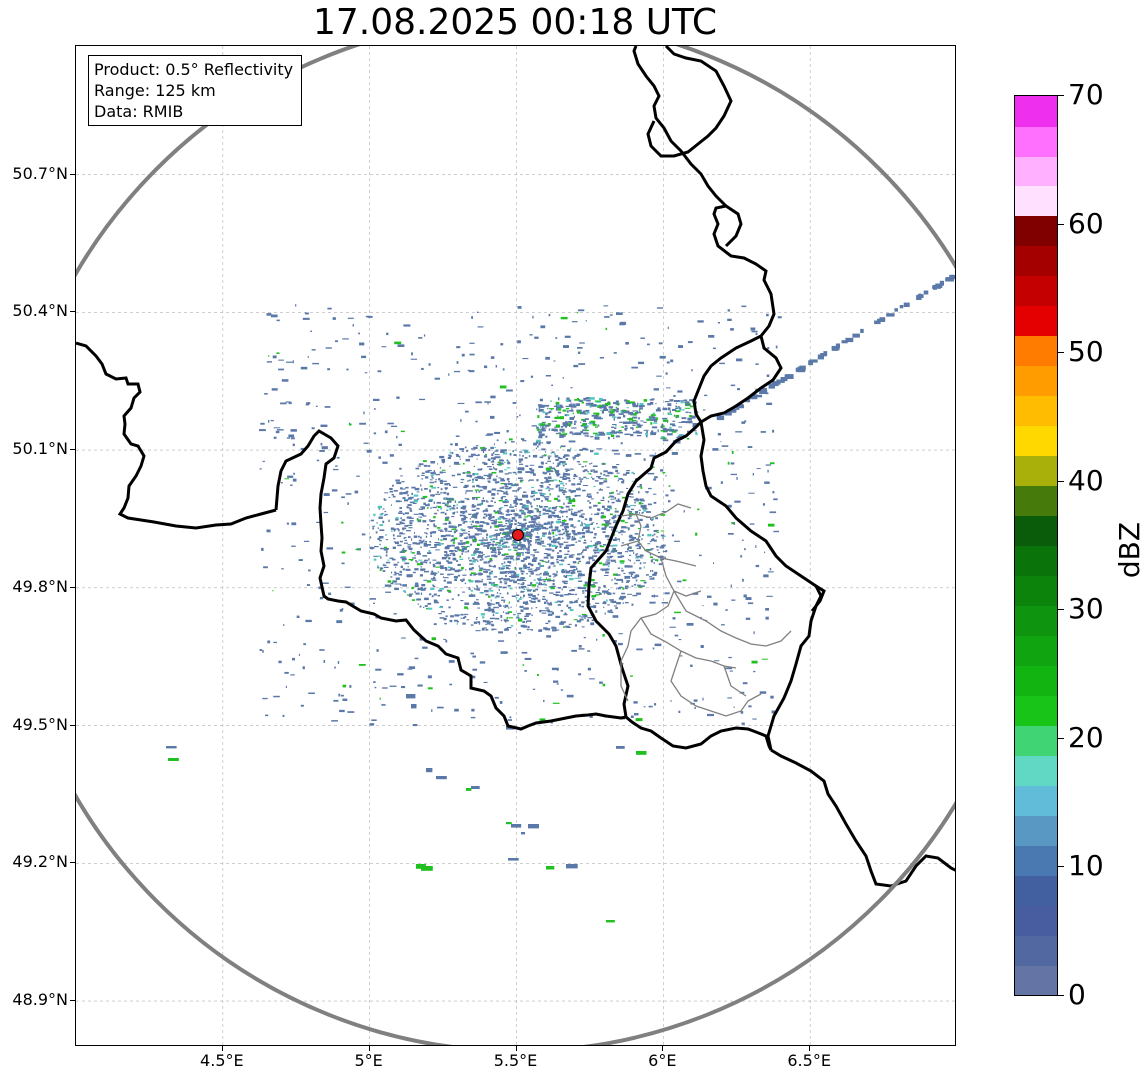 The image size is (1148, 1081). Describe the element at coordinates (761, 586) in the screenshot. I see `border-luxembourg-east` at that location.